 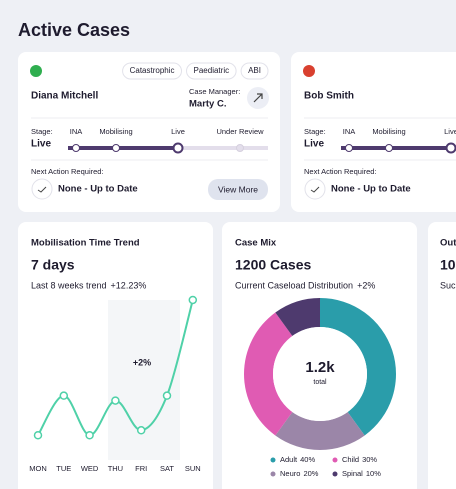 I want to click on tag: Catastrophic, so click(x=152, y=70).